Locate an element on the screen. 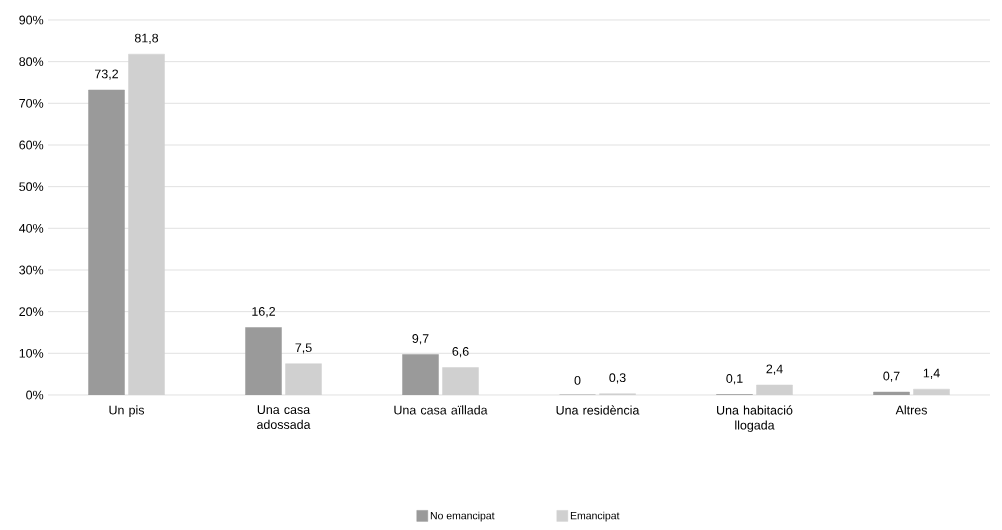  y-tick-label: 50% is located at coordinates (31, 187).